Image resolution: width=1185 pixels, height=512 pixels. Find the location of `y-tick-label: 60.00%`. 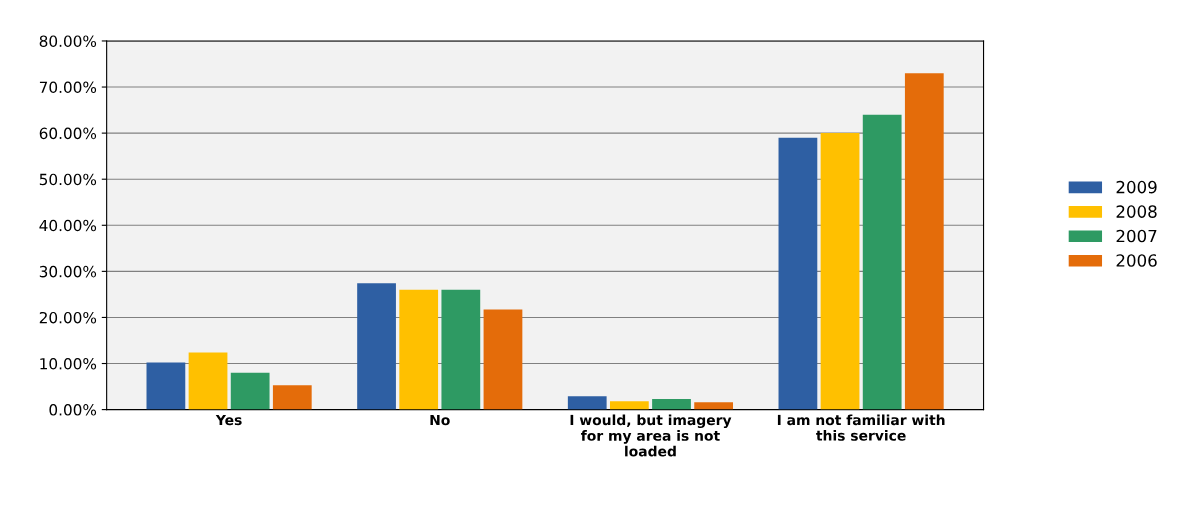

y-tick-label: 60.00% is located at coordinates (68, 133).